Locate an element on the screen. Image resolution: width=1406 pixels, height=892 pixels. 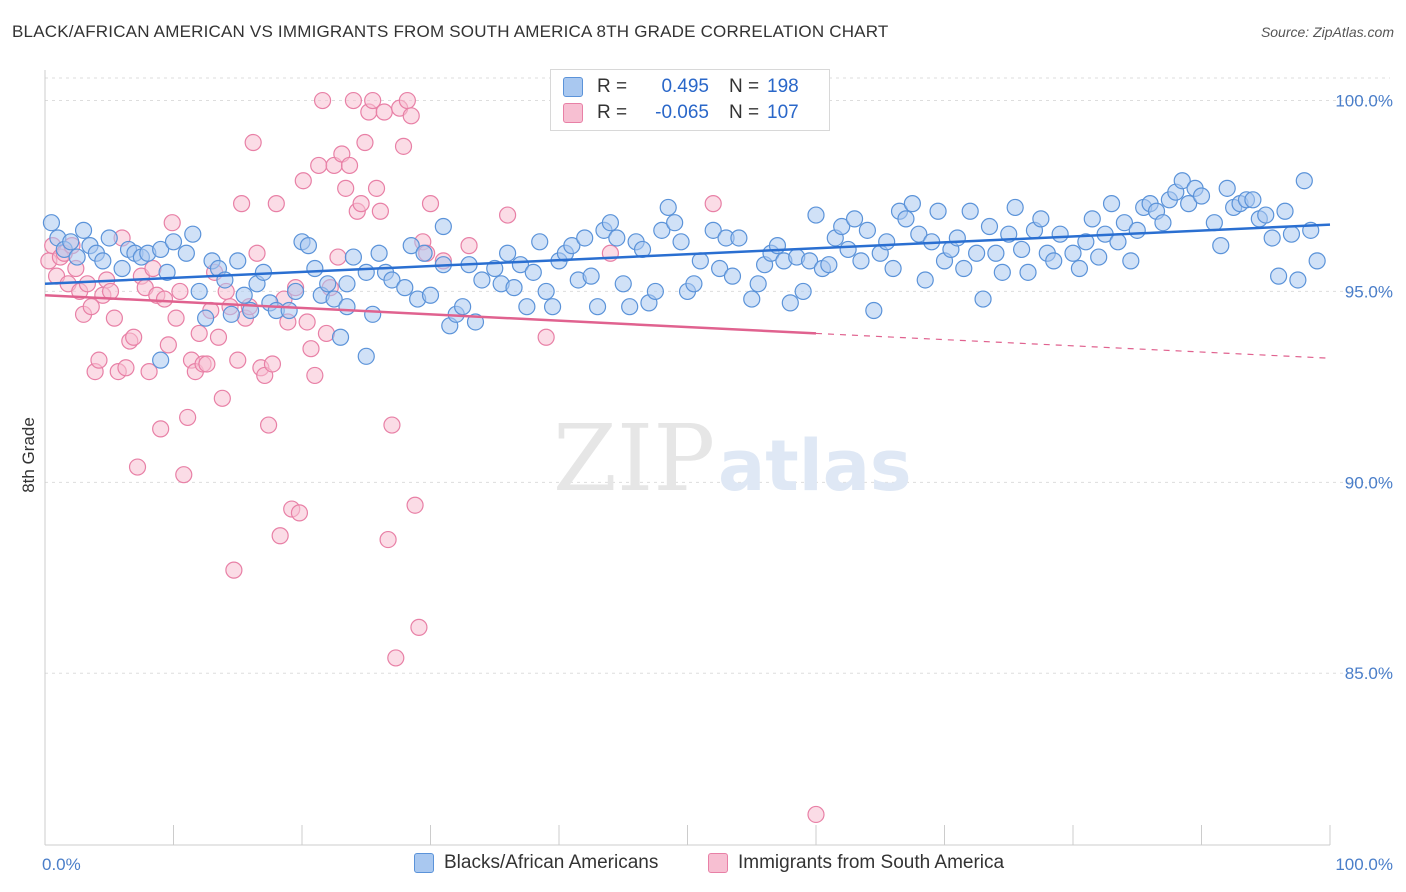
legend-label: Blacks/African Americans is located at coordinates (551, 862).